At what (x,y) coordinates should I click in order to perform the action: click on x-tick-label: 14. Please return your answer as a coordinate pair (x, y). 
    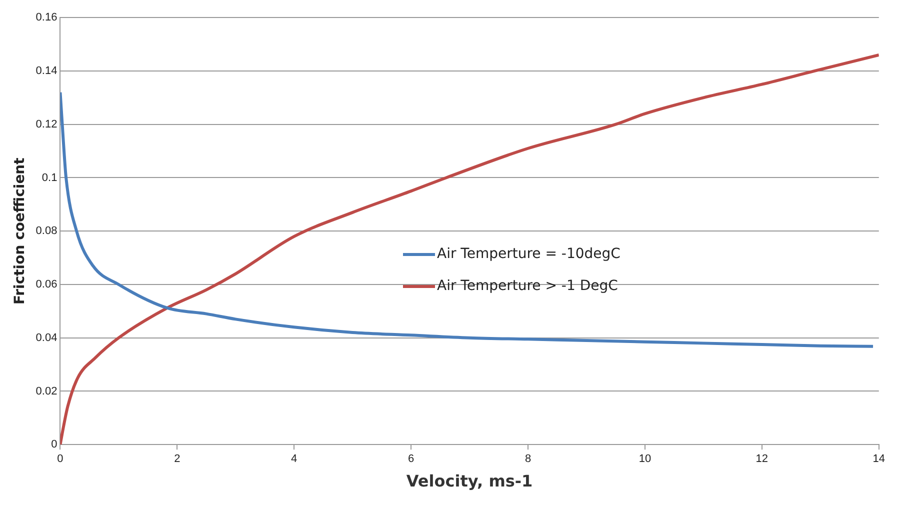
    Looking at the image, I should click on (879, 459).